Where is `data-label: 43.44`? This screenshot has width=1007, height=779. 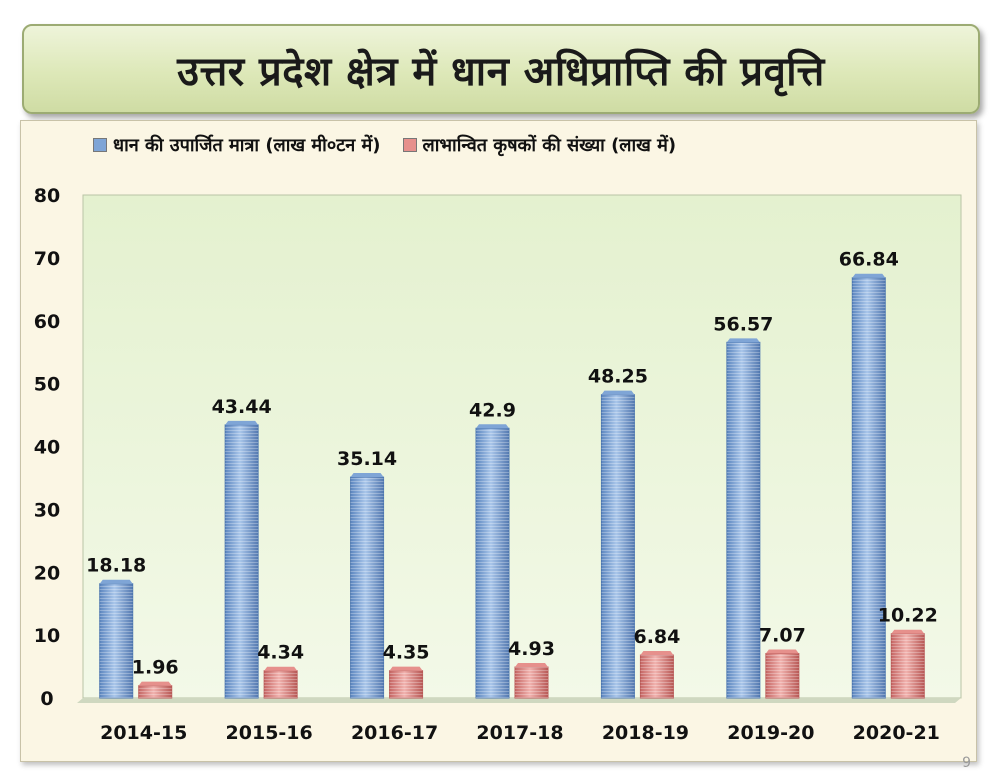
data-label: 43.44 is located at coordinates (242, 407).